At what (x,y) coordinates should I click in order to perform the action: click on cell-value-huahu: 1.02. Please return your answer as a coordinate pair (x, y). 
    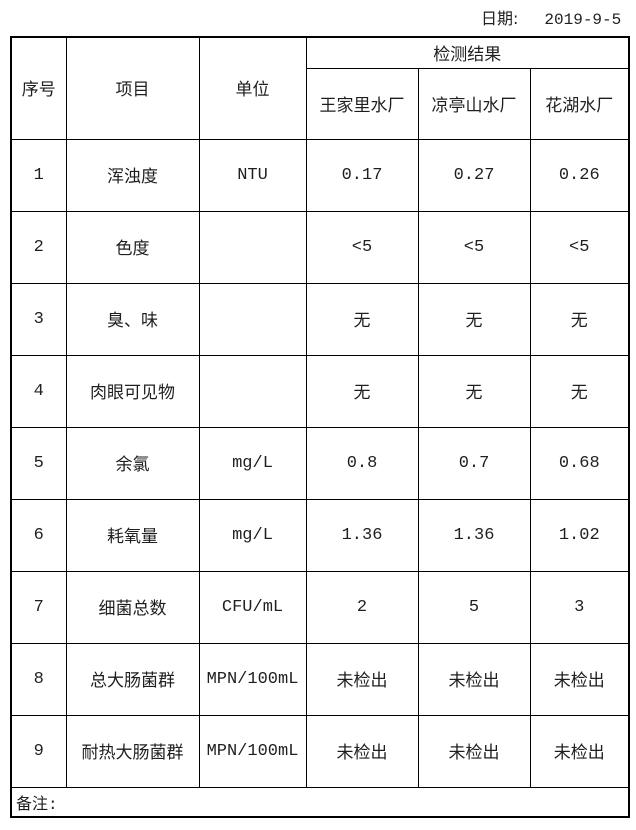
    Looking at the image, I should click on (579, 535).